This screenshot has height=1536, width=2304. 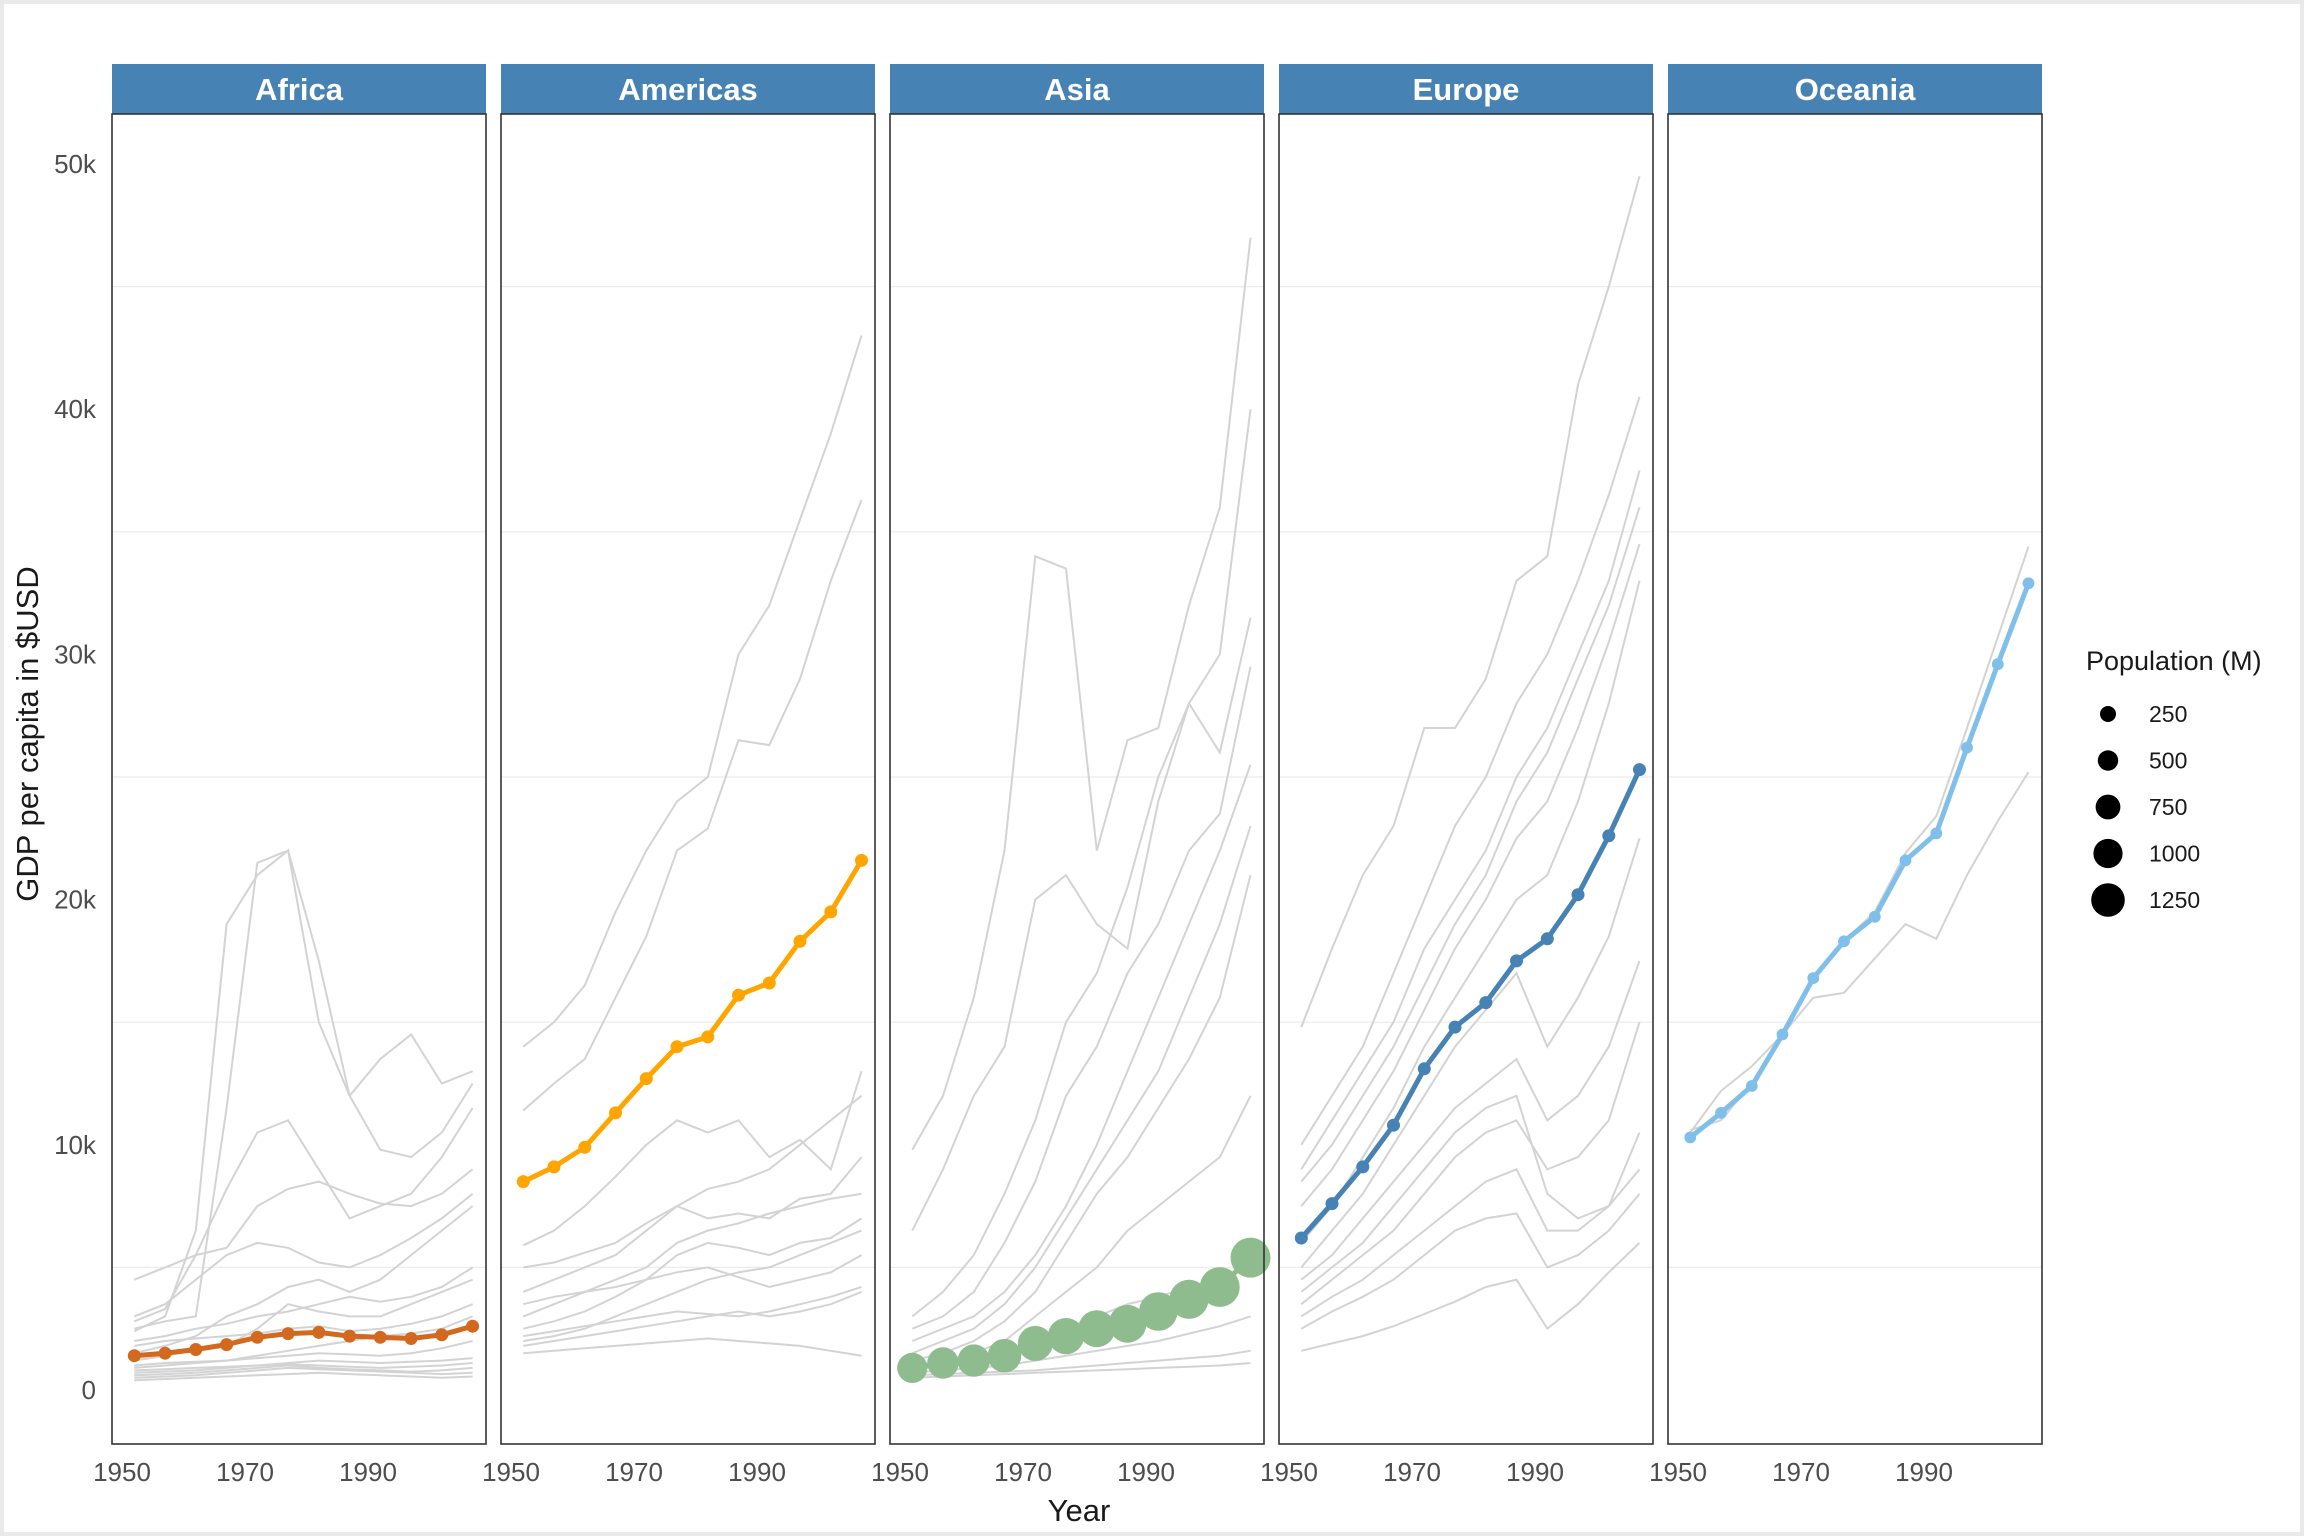 I want to click on y-tick-label: 0, so click(x=89, y=1390).